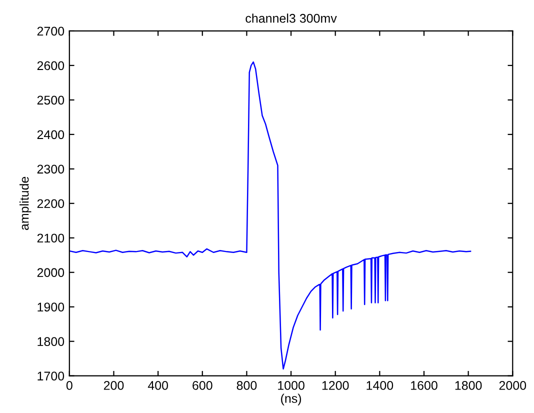  I want to click on x-tick-label: 600, so click(202, 385).